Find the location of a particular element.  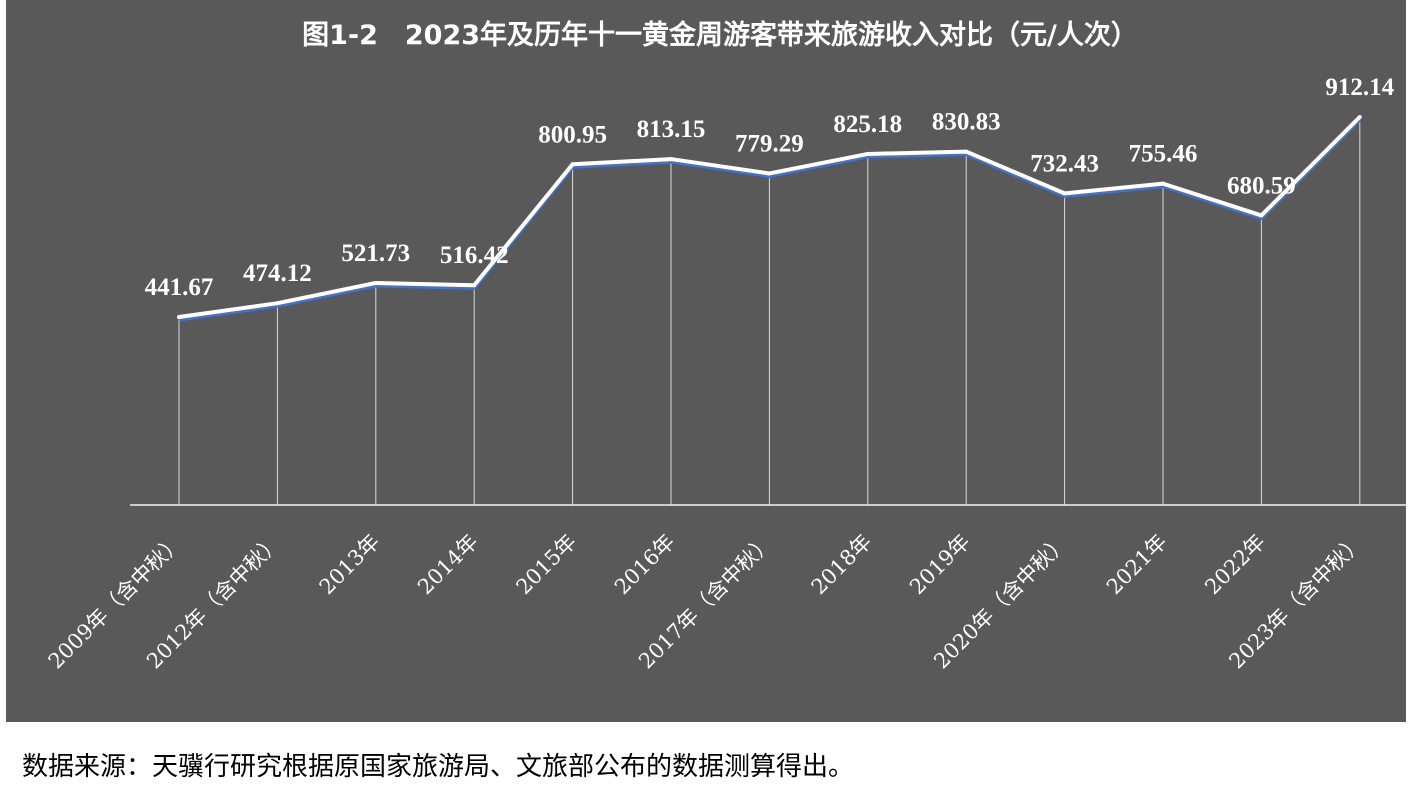

data-label: 474.12 is located at coordinates (277, 273).